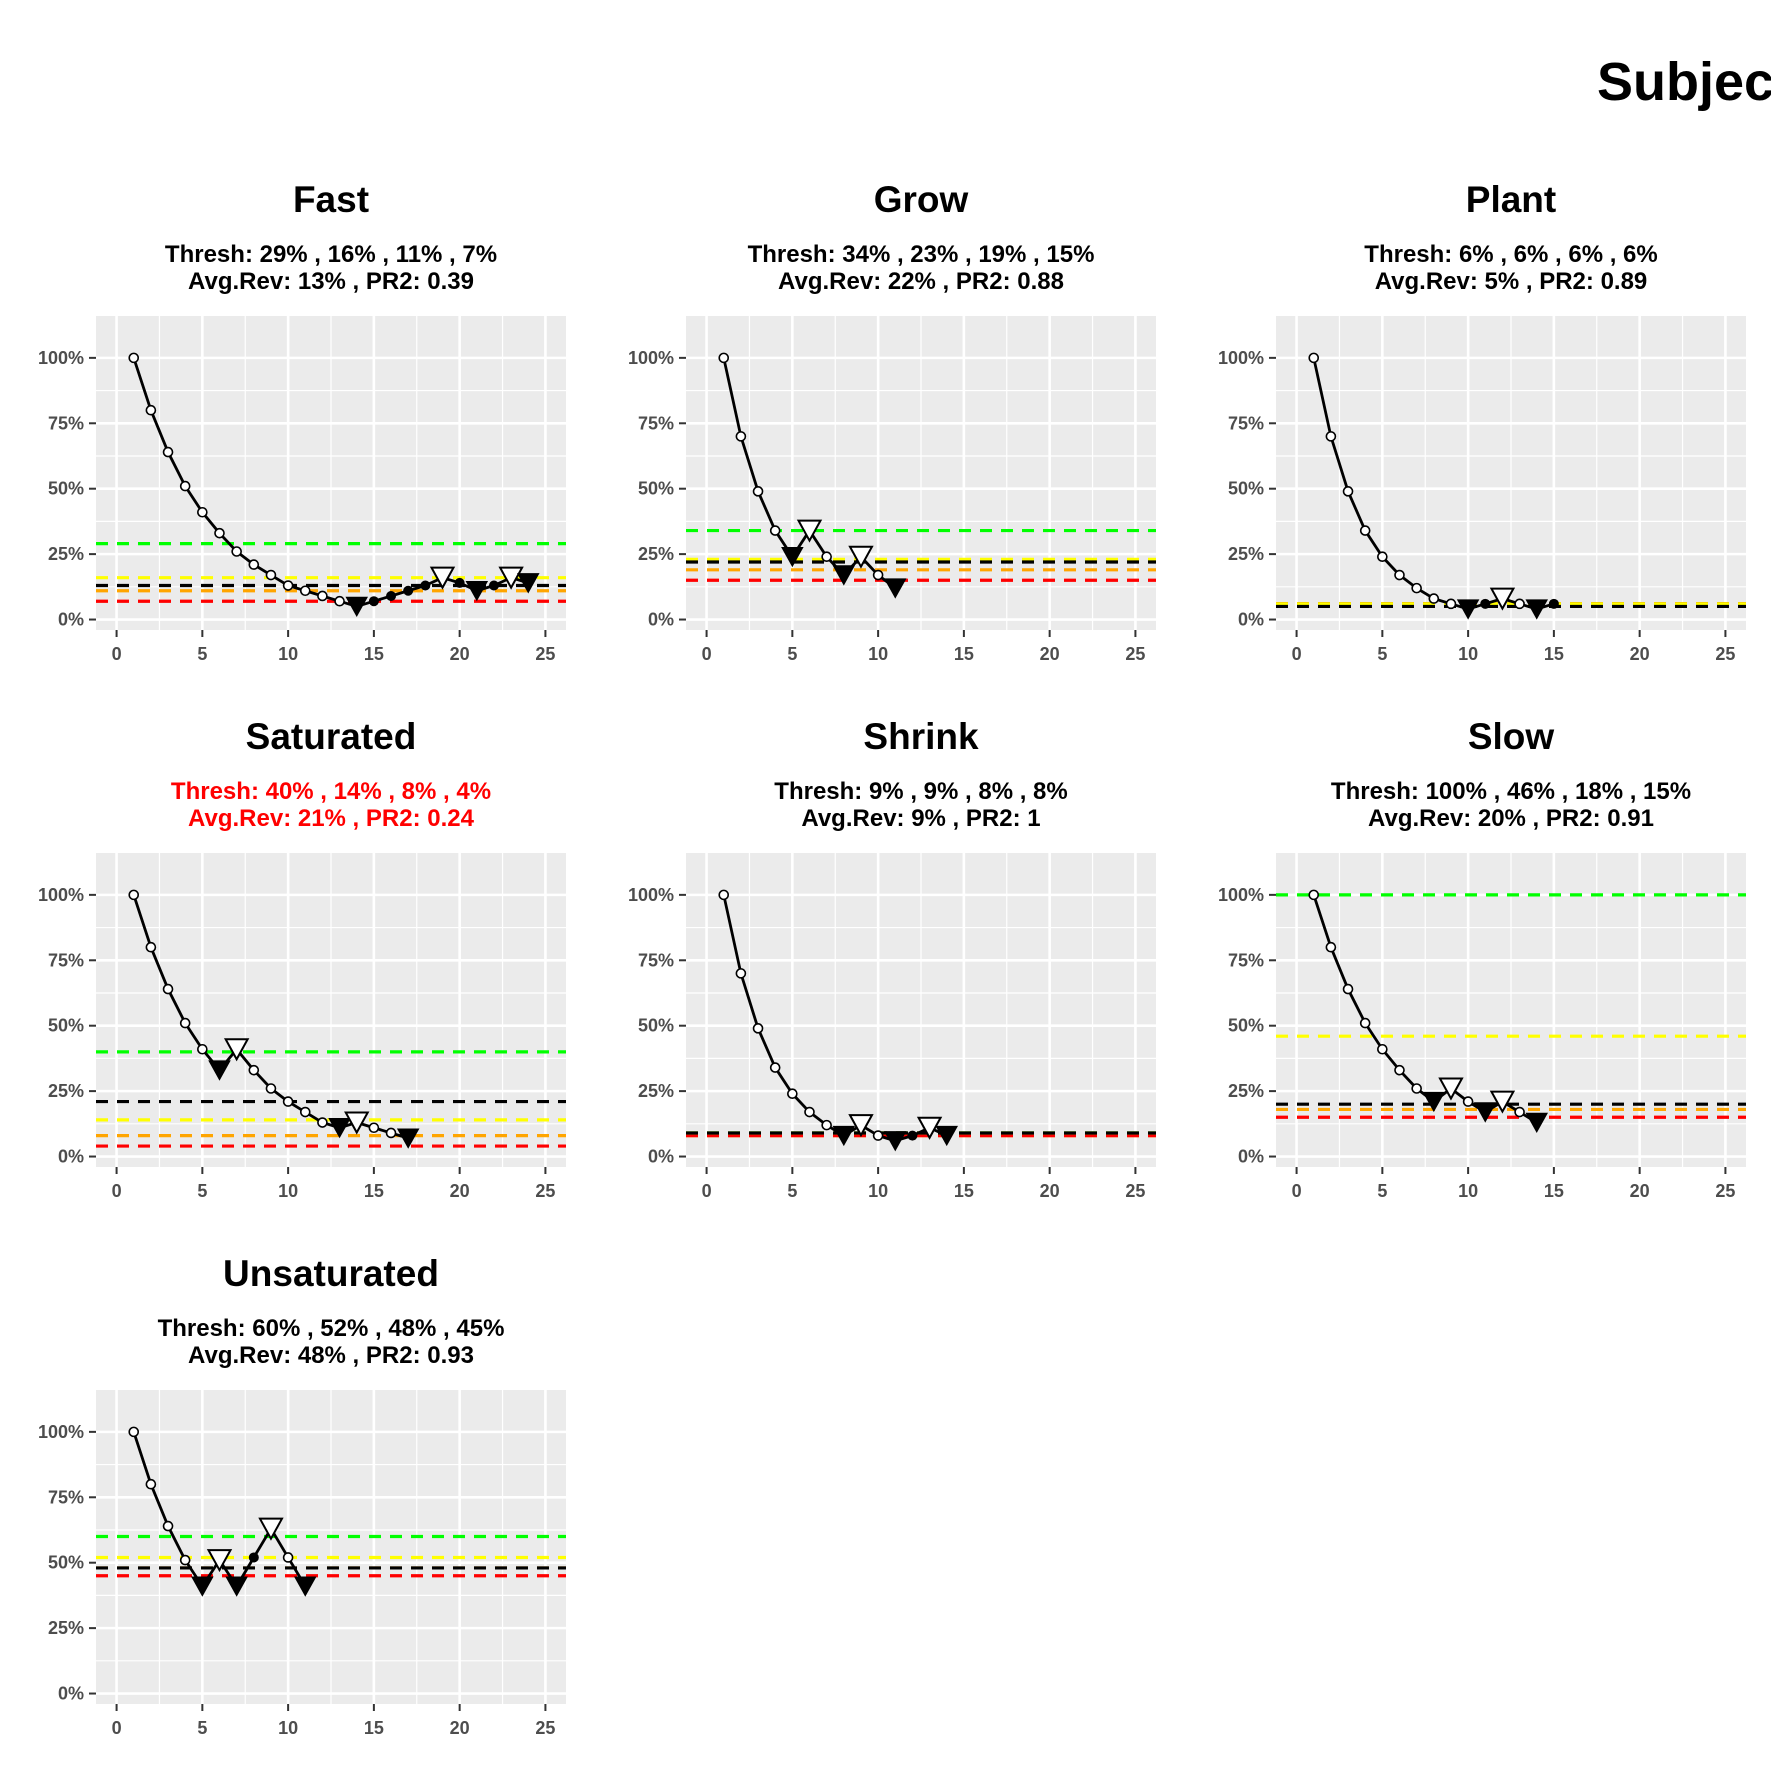  Describe the element at coordinates (331, 199) in the screenshot. I see `panel-title: Fast` at that location.